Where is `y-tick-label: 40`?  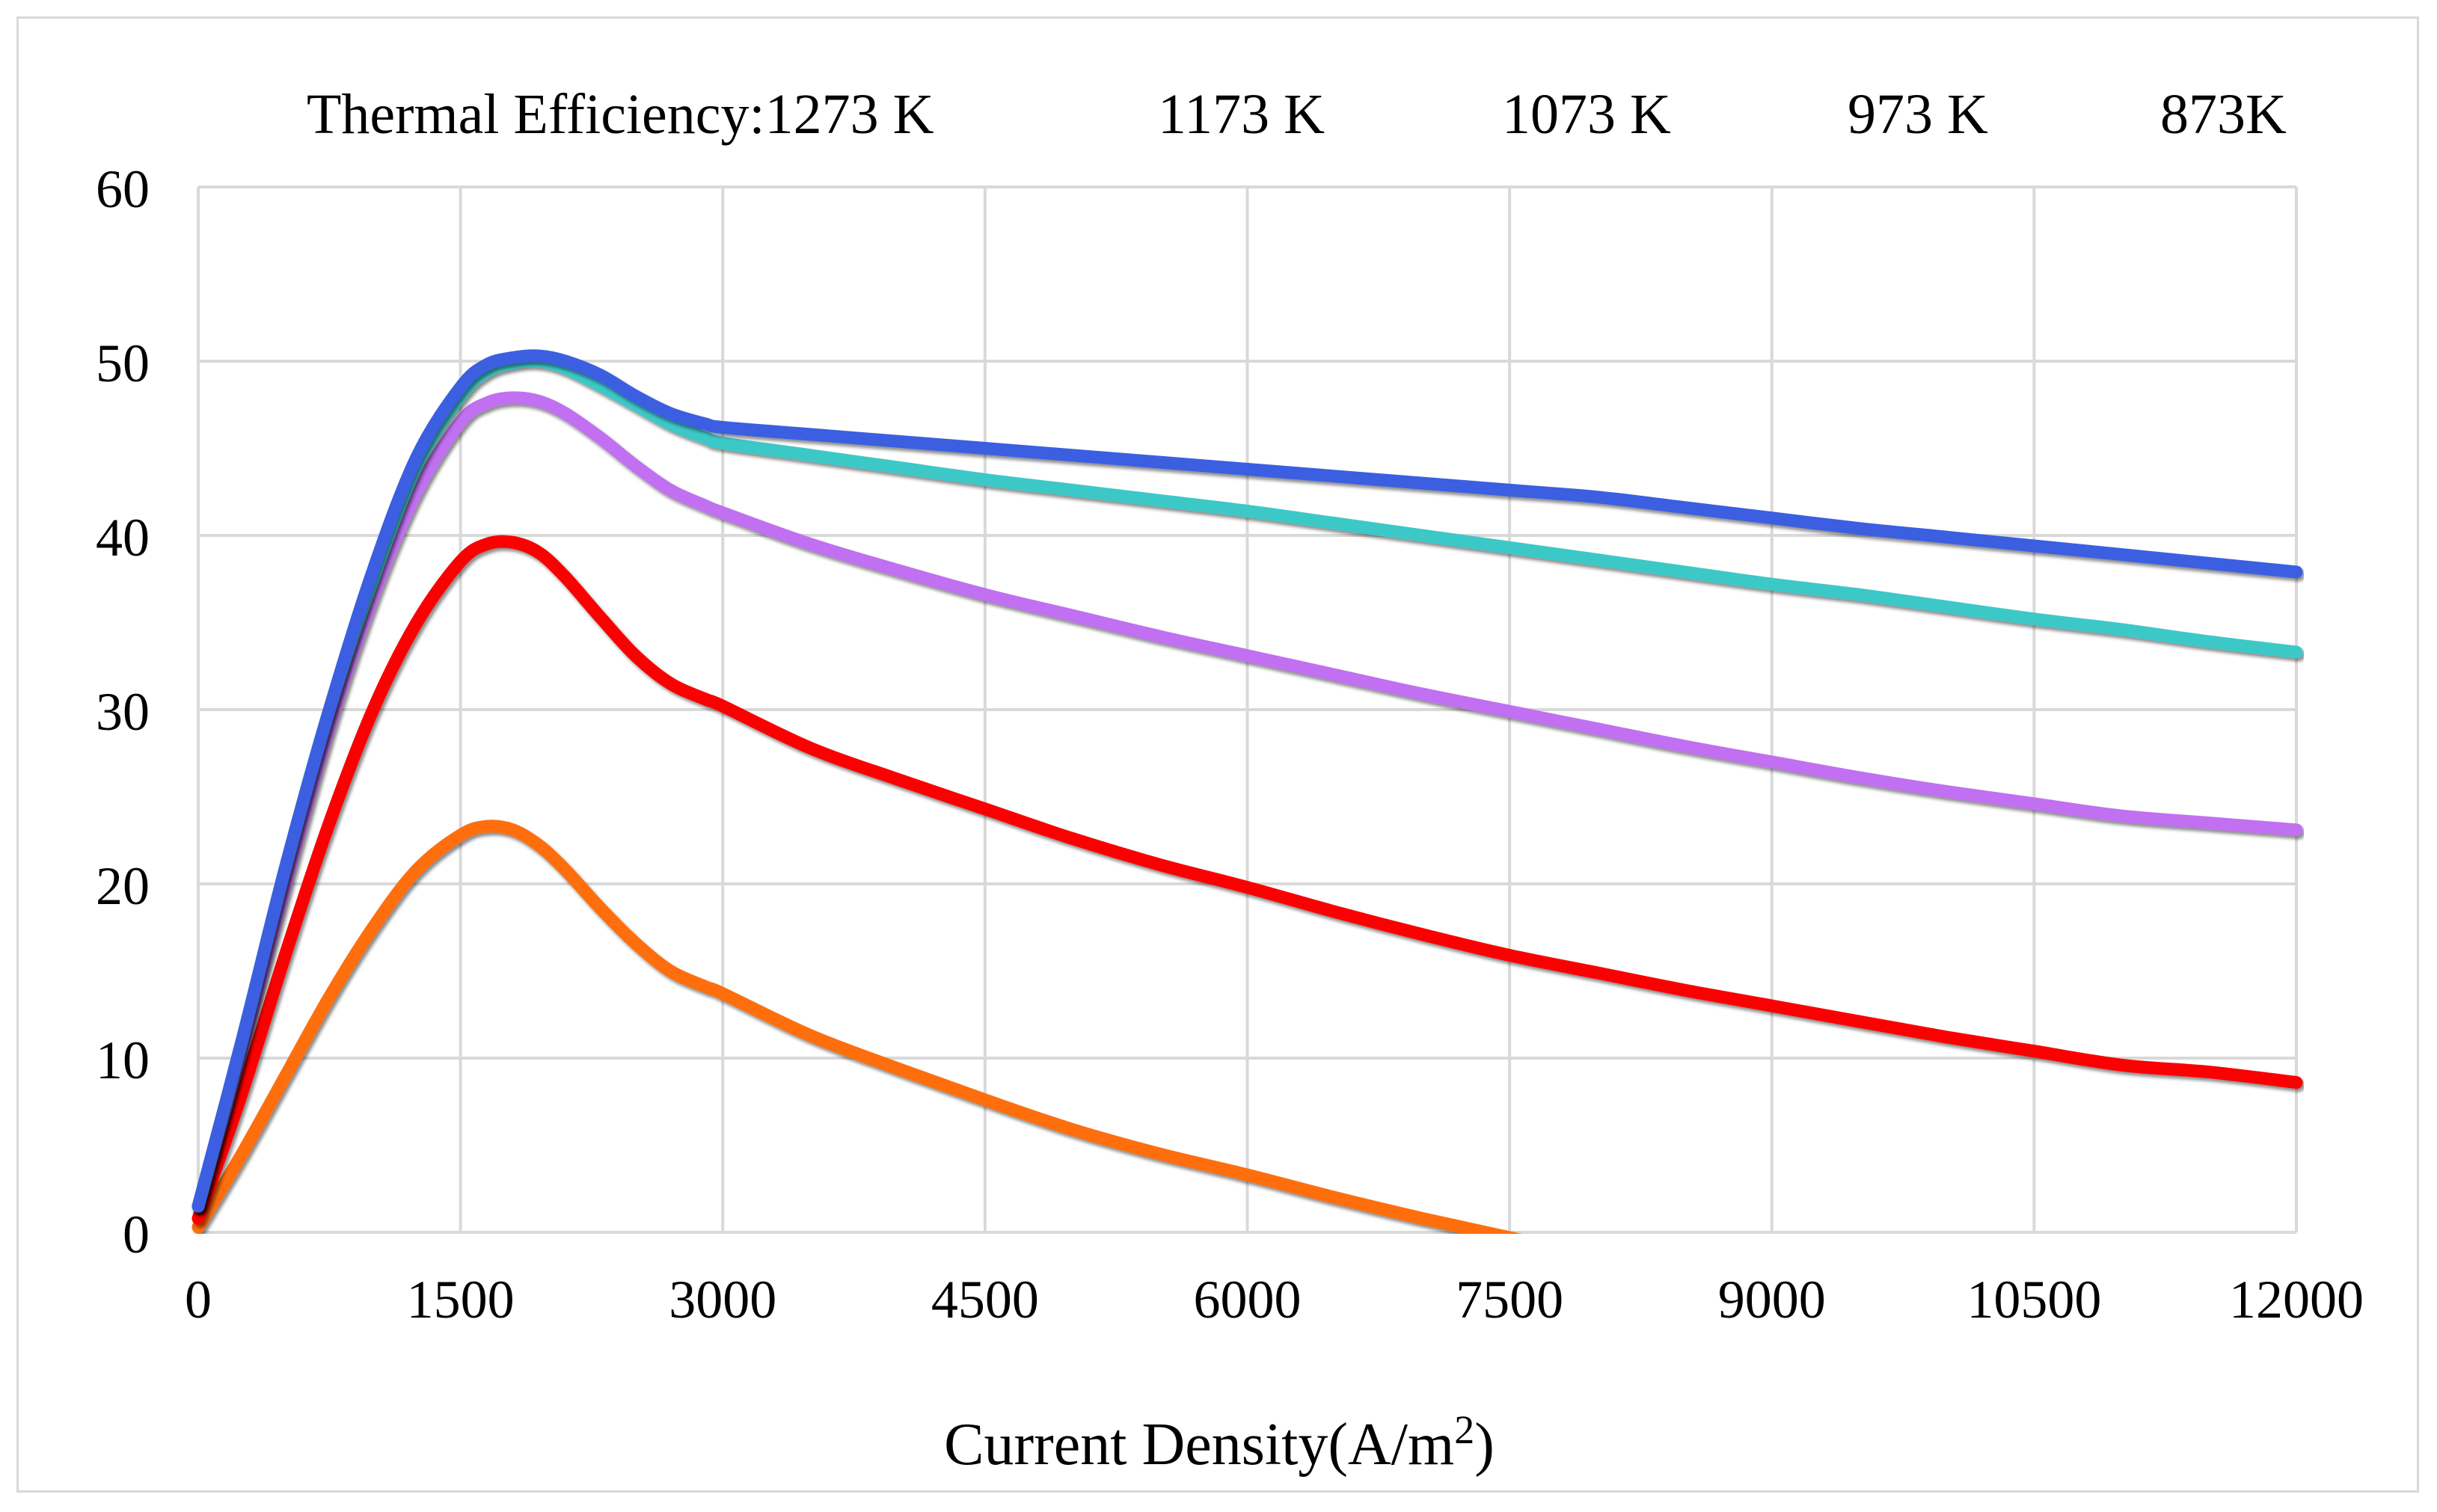 y-tick-label: 40 is located at coordinates (123, 538).